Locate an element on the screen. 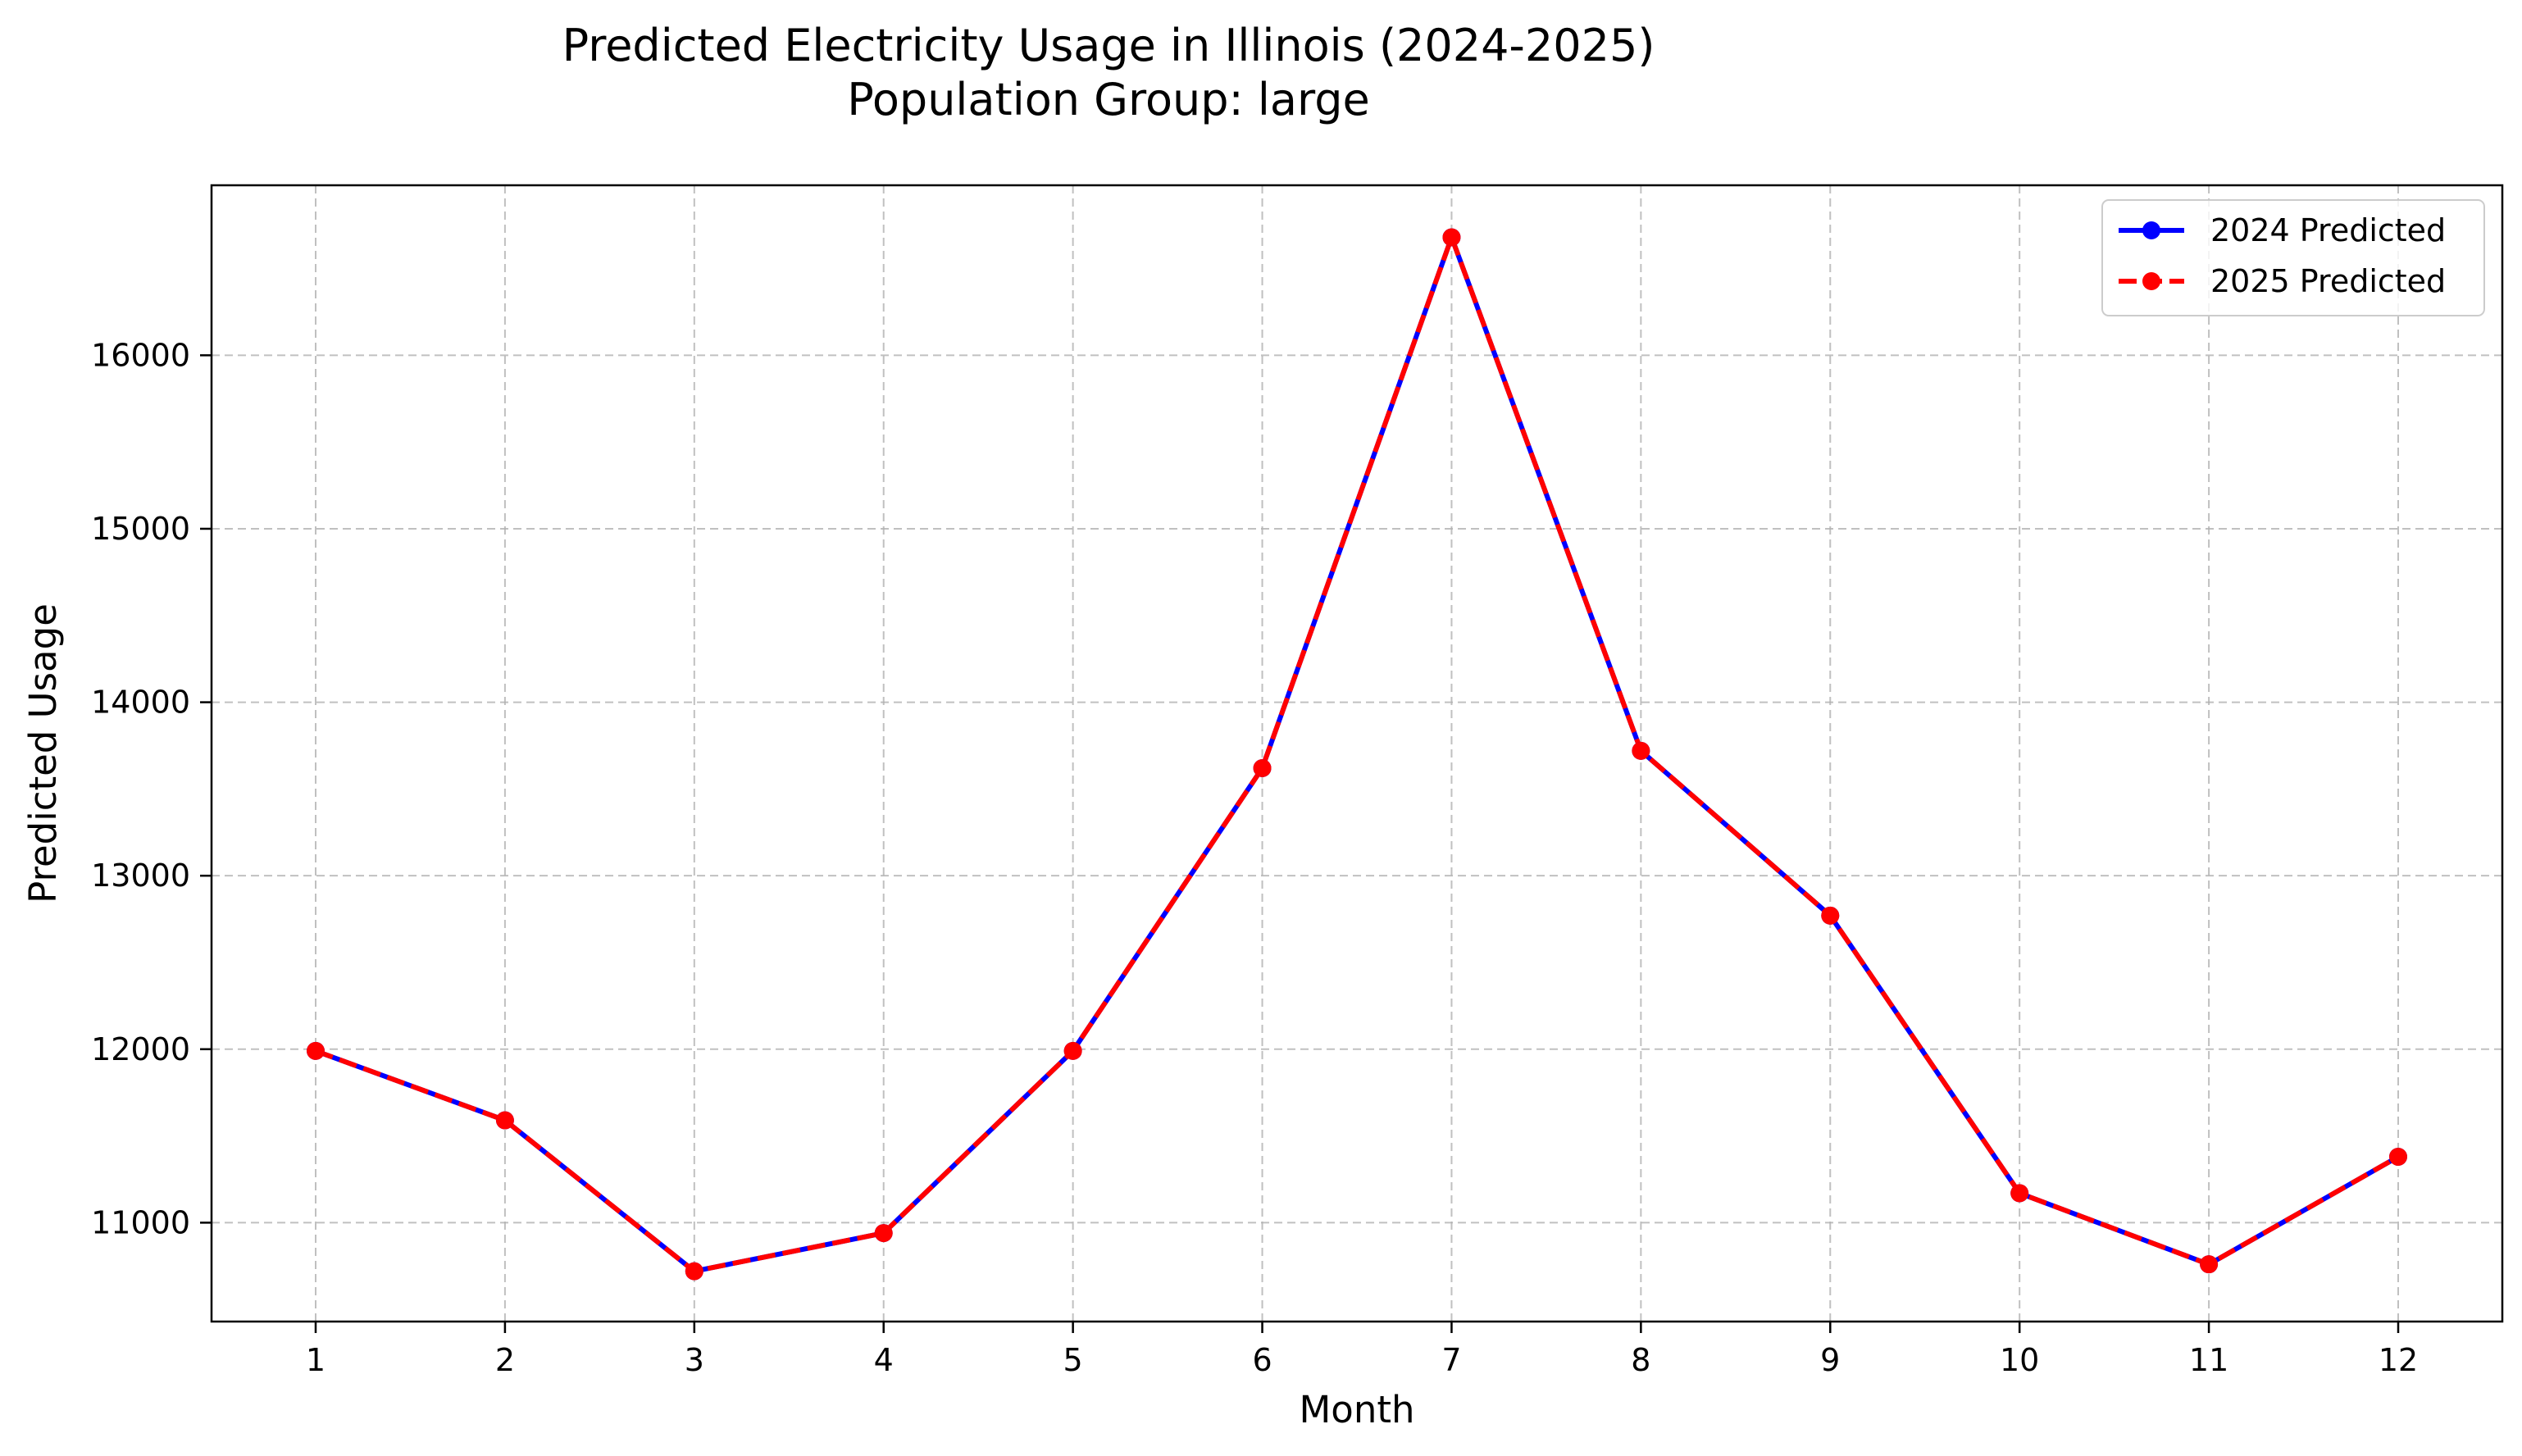 This screenshot has height=1456, width=2522. x-tick-label-12: 12 is located at coordinates (2398, 1360).